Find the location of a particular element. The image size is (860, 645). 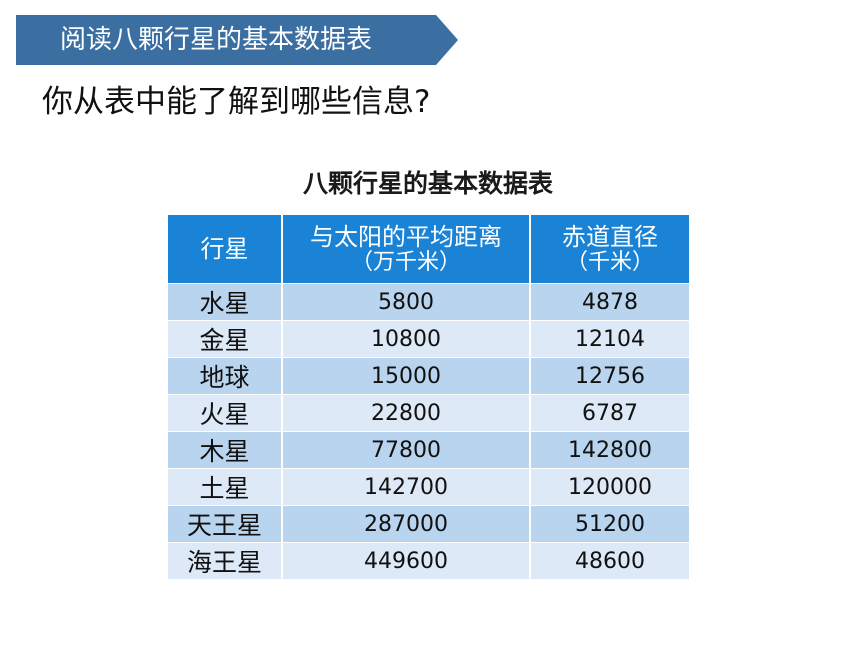

planet-diameter: 6787 is located at coordinates (609, 413).